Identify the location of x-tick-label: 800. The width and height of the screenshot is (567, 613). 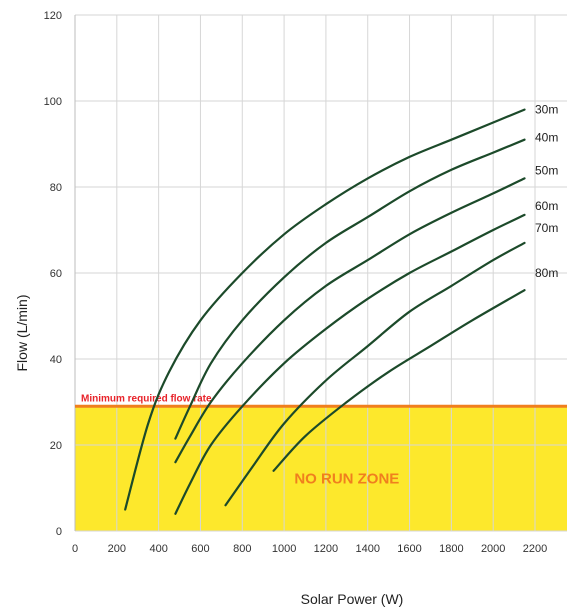
(242, 549).